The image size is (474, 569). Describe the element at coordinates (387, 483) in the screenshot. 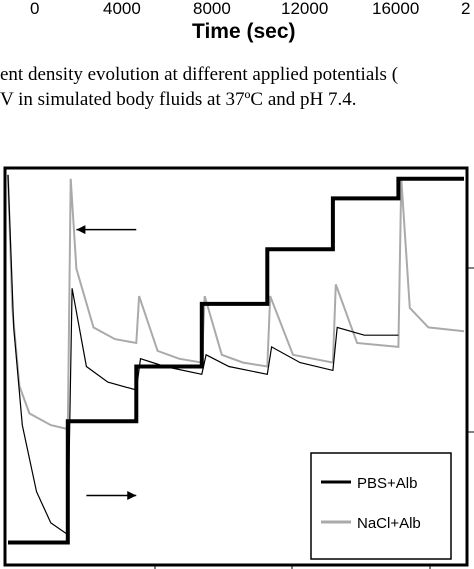

I see `legend-label-pbs: PBS+Alb` at that location.